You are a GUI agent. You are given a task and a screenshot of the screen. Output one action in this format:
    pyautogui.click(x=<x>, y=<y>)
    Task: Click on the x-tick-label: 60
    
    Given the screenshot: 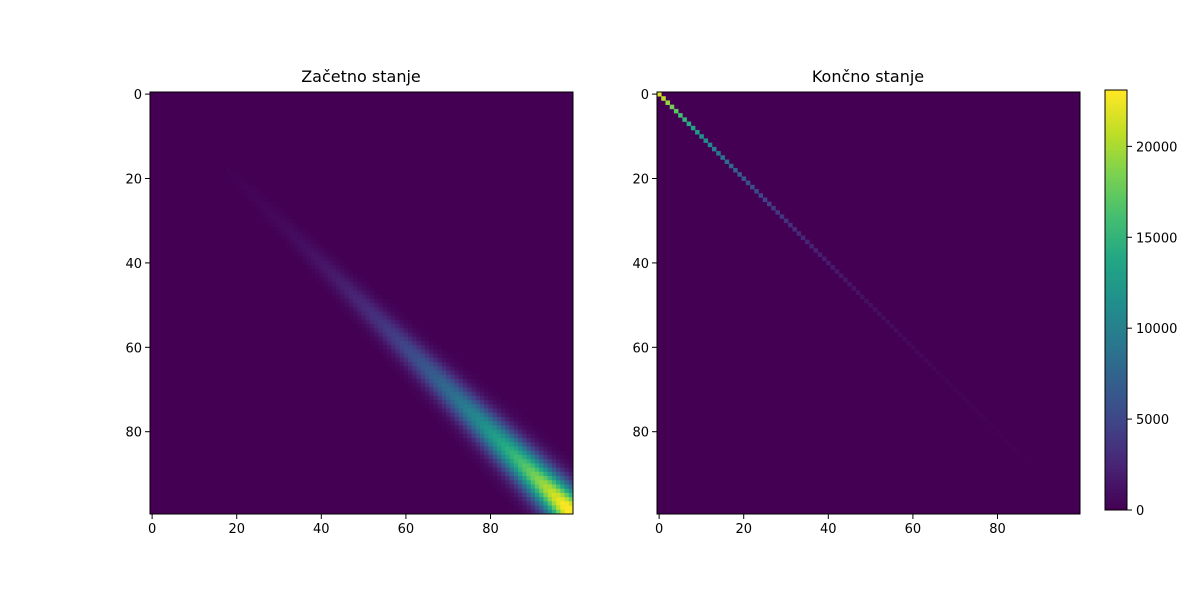 What is the action you would take?
    pyautogui.click(x=406, y=529)
    